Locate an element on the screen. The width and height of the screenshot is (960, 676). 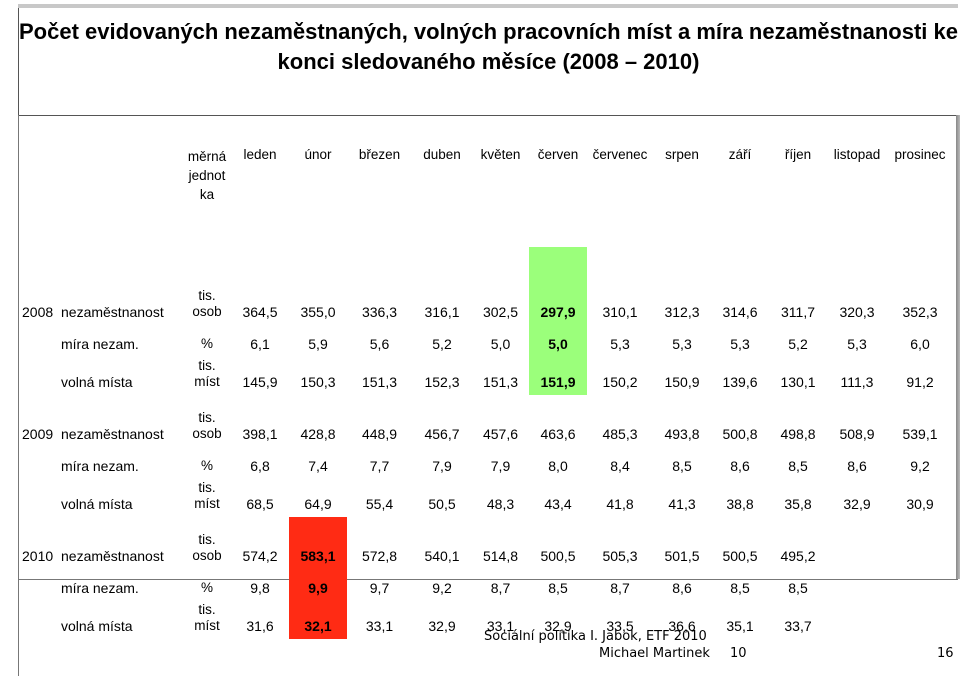
value-cell: 91,2 is located at coordinates (920, 382).